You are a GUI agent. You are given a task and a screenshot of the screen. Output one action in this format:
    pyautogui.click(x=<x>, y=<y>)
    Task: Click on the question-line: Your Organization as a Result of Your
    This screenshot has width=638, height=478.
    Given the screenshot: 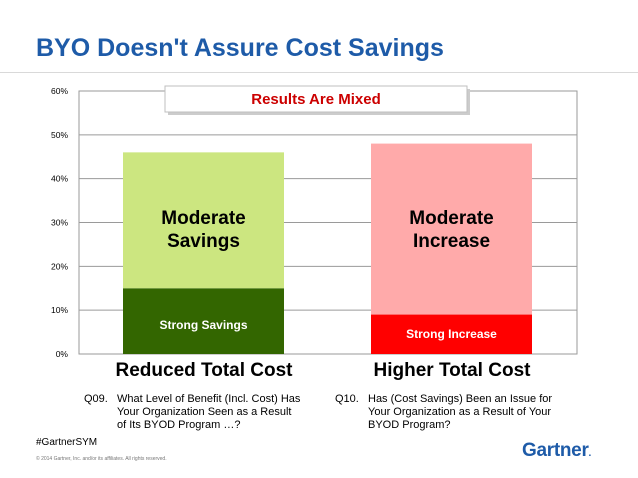 What is the action you would take?
    pyautogui.click(x=460, y=412)
    